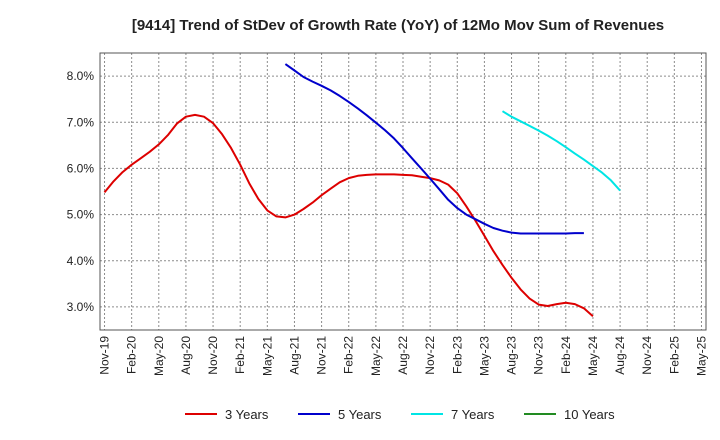 This screenshot has width=720, height=440. I want to click on x-tick-label: Aug-23, so click(512, 355).